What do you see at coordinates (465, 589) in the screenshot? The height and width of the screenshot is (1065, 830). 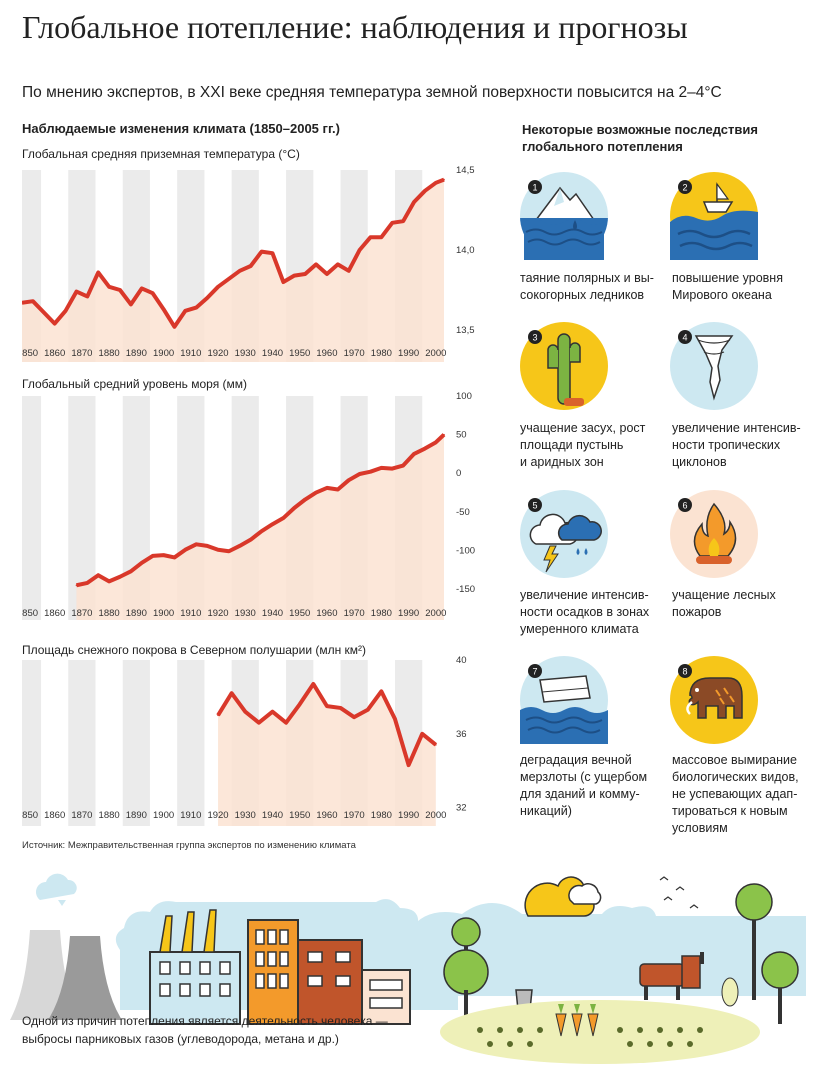 I see `y-tick-label: -150` at bounding box center [465, 589].